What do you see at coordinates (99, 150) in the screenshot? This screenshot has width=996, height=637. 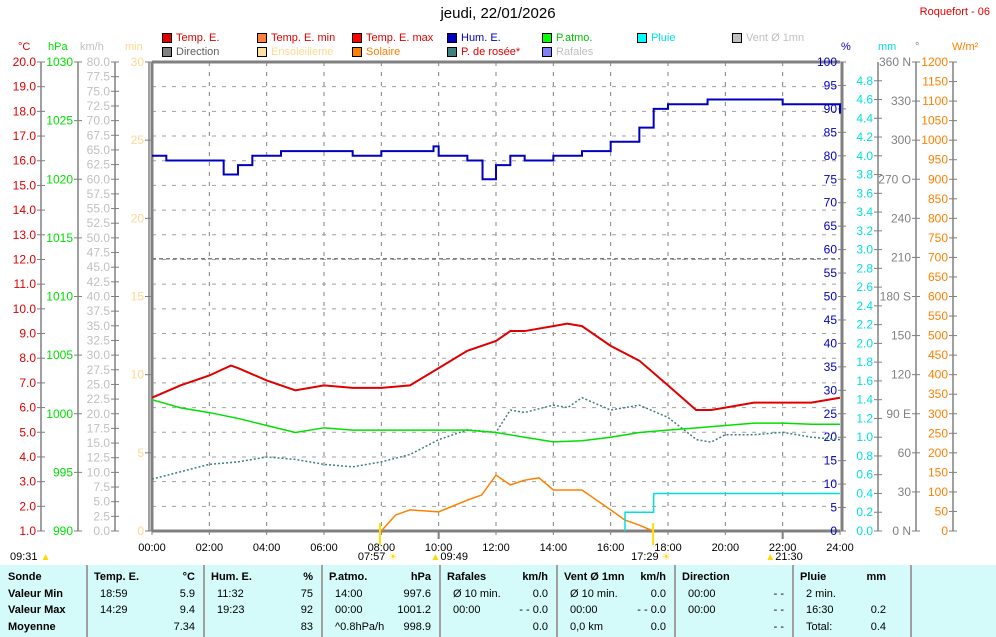 I see `wind-tick-label: 65.0` at bounding box center [99, 150].